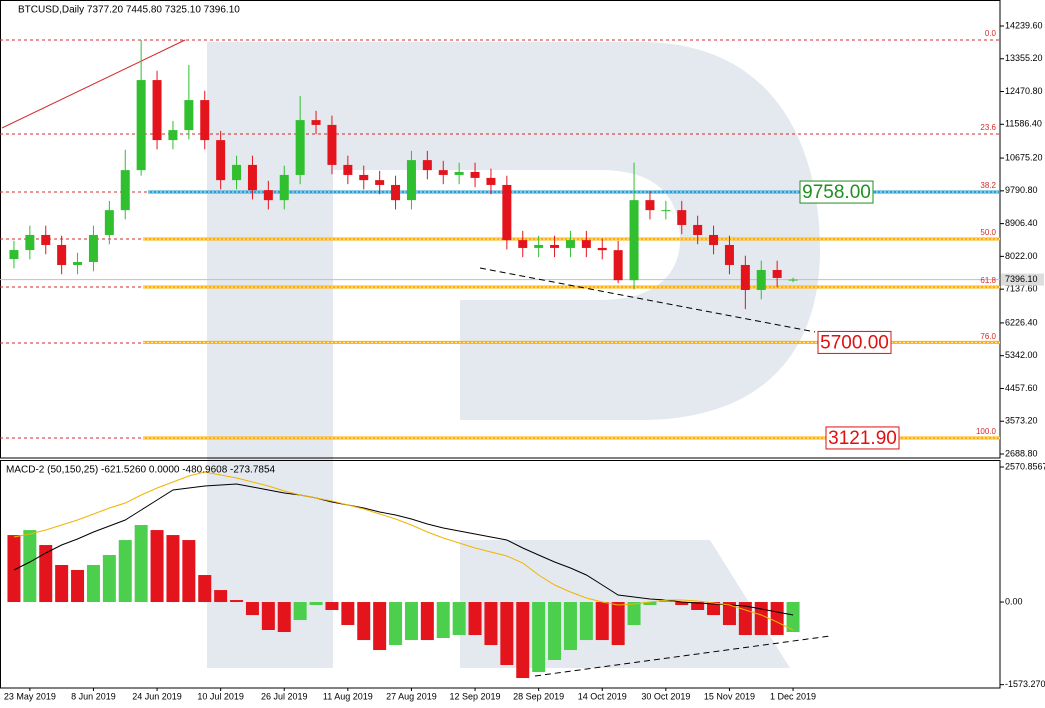  What do you see at coordinates (1022, 279) in the screenshot?
I see `last-price-box` at bounding box center [1022, 279].